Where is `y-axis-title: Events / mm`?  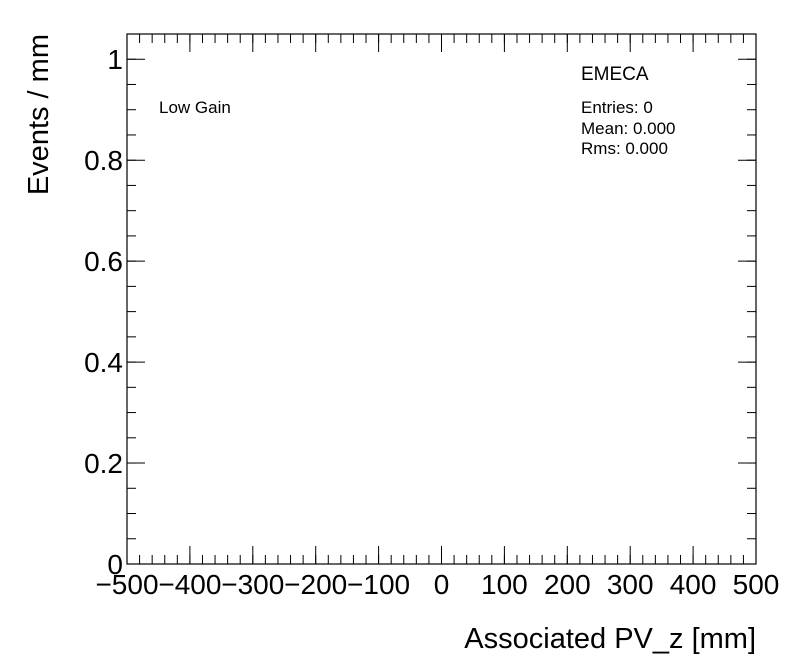 y-axis-title: Events / mm is located at coordinates (39, 114).